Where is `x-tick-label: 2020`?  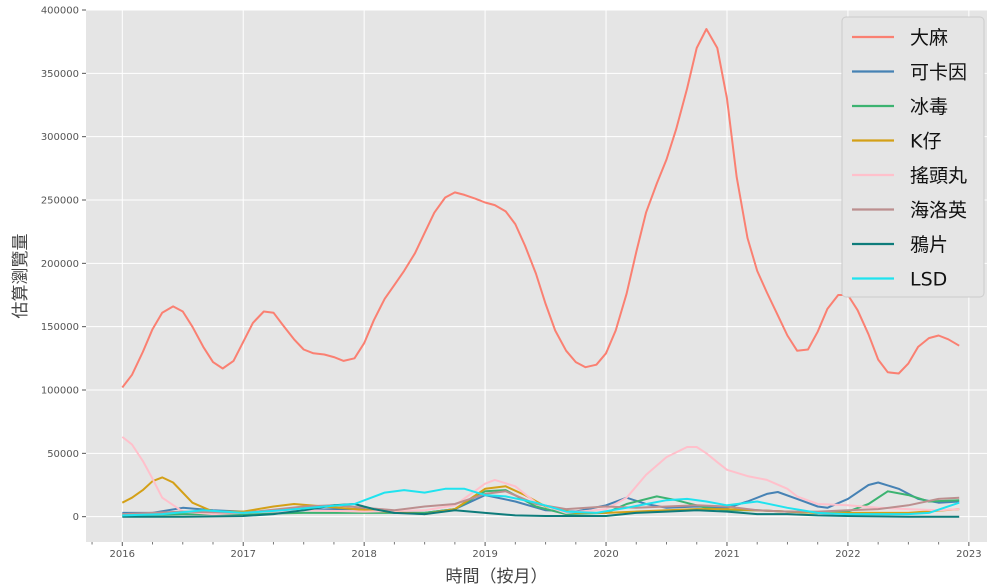 x-tick-label: 2020 is located at coordinates (605, 554).